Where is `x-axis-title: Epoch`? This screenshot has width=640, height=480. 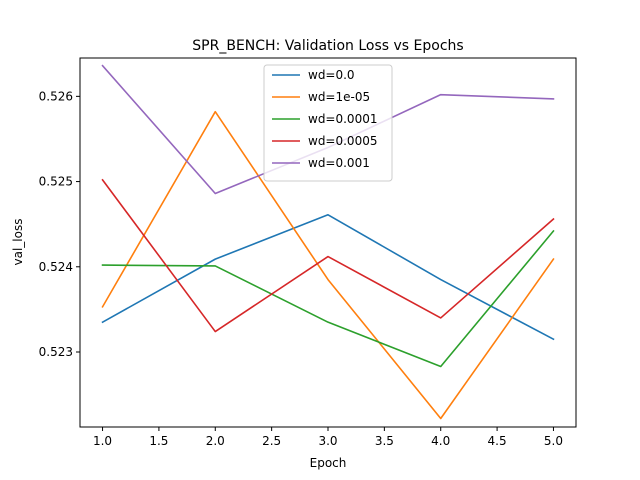 x-axis-title: Epoch is located at coordinates (328, 463).